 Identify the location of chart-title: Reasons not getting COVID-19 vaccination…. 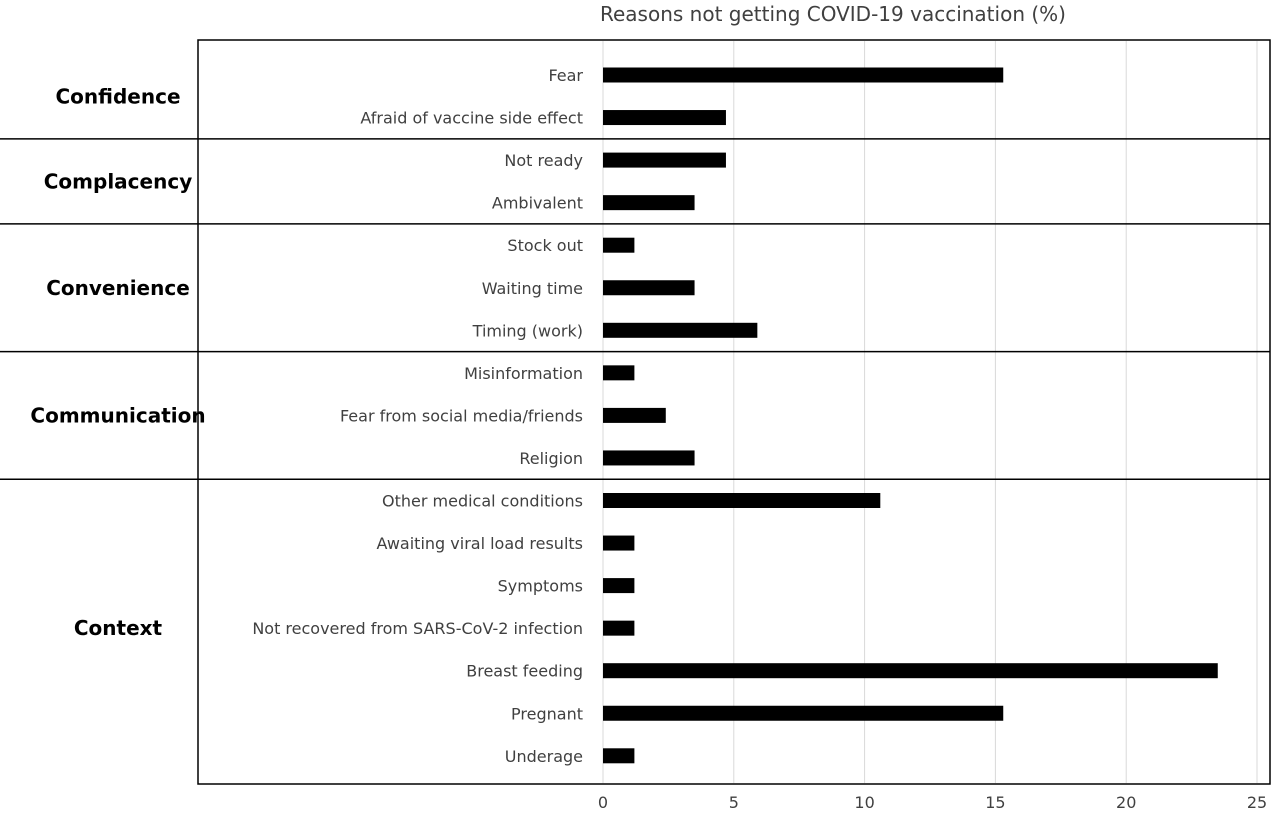
(833, 14).